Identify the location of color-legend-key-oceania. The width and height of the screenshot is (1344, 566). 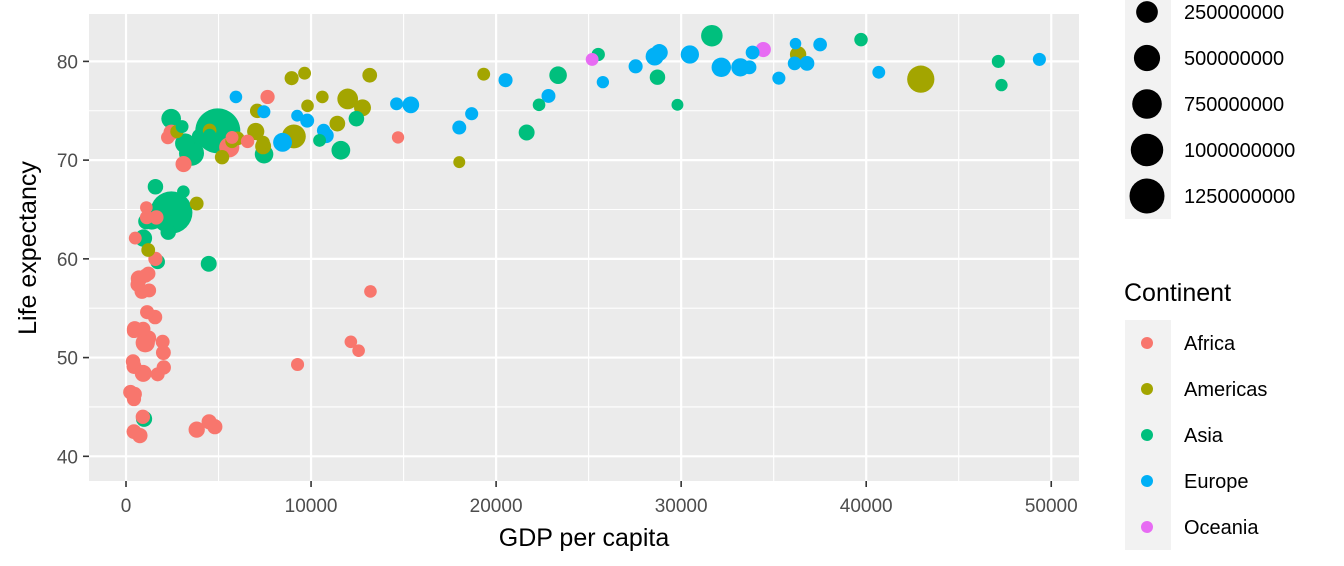
(1147, 527).